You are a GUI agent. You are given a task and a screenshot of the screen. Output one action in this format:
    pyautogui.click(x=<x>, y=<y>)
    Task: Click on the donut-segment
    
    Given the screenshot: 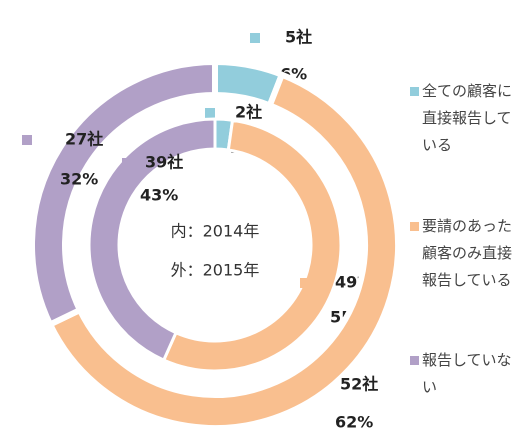 What is the action you would take?
    pyautogui.click(x=152, y=240)
    